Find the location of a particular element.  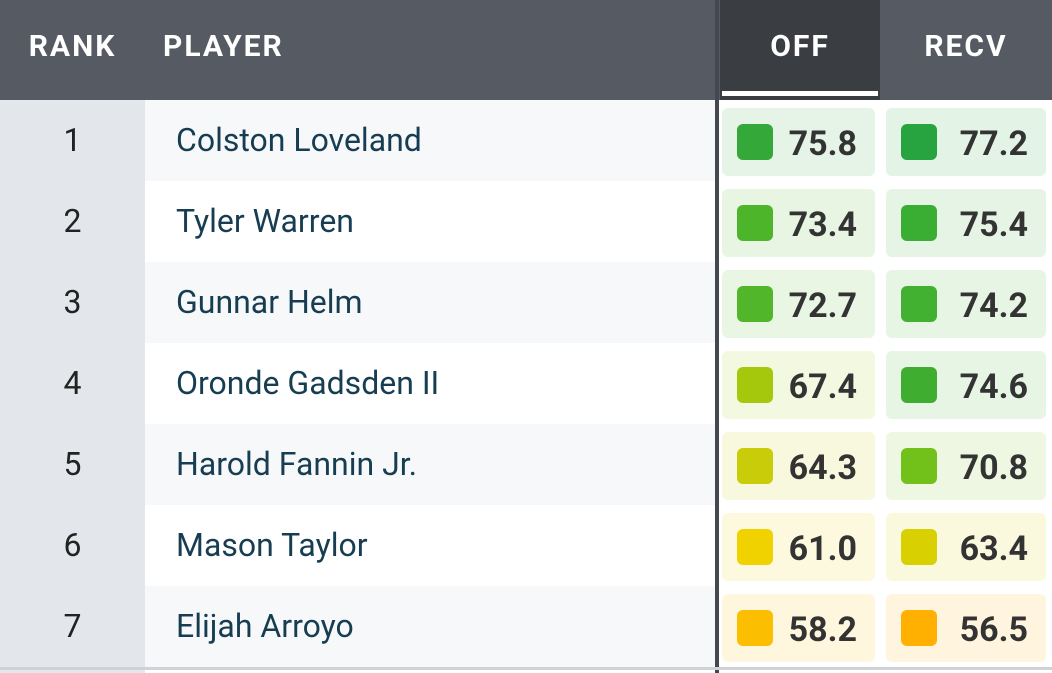

recv-grade-cell: 70.8 is located at coordinates (966, 466).